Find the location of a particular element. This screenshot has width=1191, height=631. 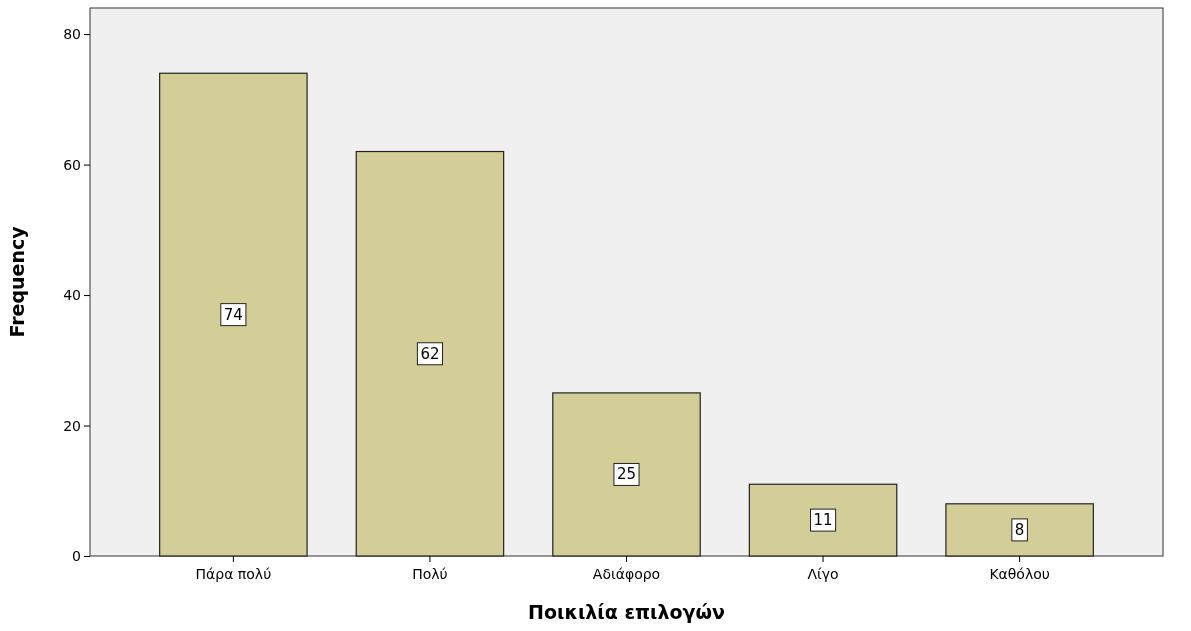

data-label: 62 is located at coordinates (430, 353).